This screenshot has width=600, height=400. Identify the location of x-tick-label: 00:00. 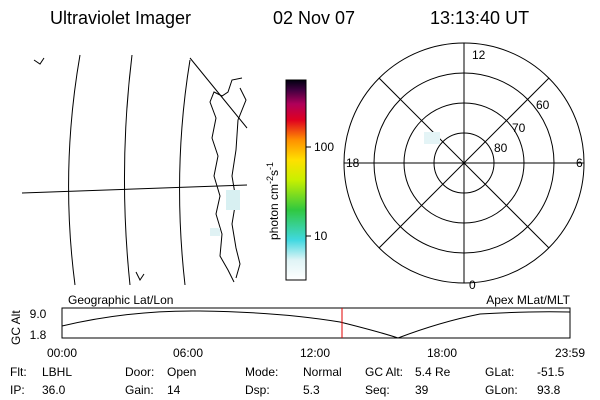
(62, 353).